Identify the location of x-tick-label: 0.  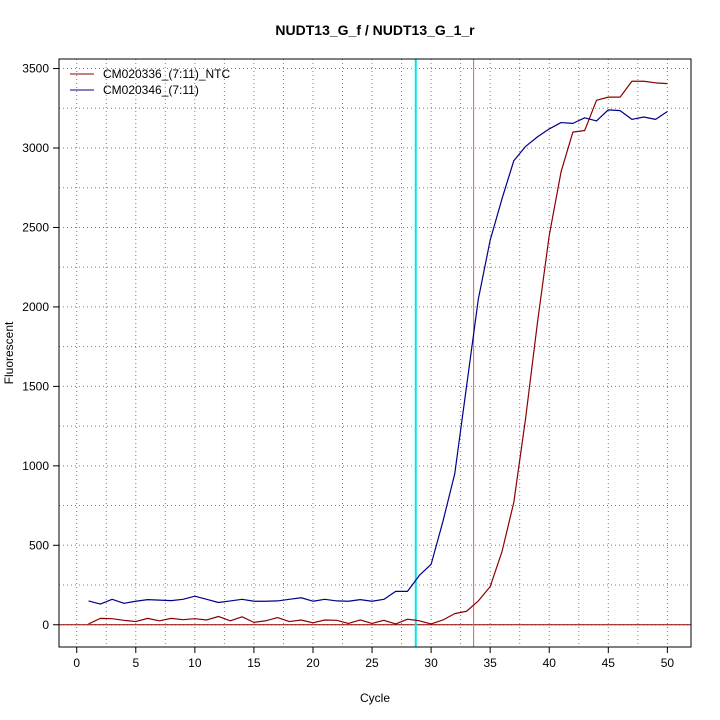
(76, 663).